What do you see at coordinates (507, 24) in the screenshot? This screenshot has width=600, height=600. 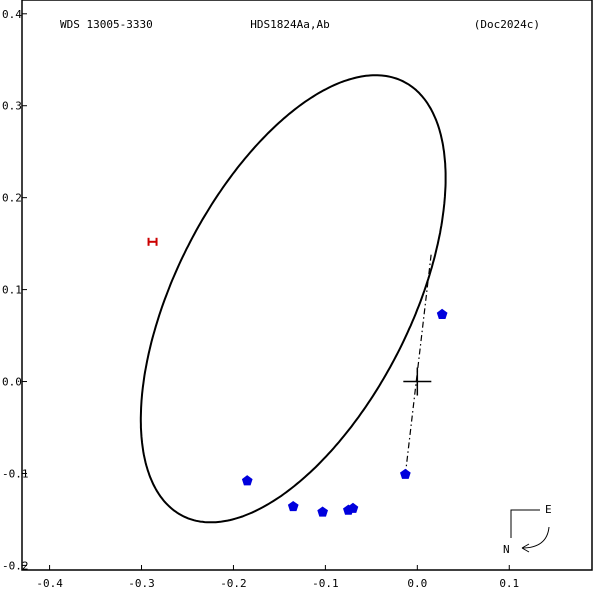 I see `title-right: (Doc2024c)` at bounding box center [507, 24].